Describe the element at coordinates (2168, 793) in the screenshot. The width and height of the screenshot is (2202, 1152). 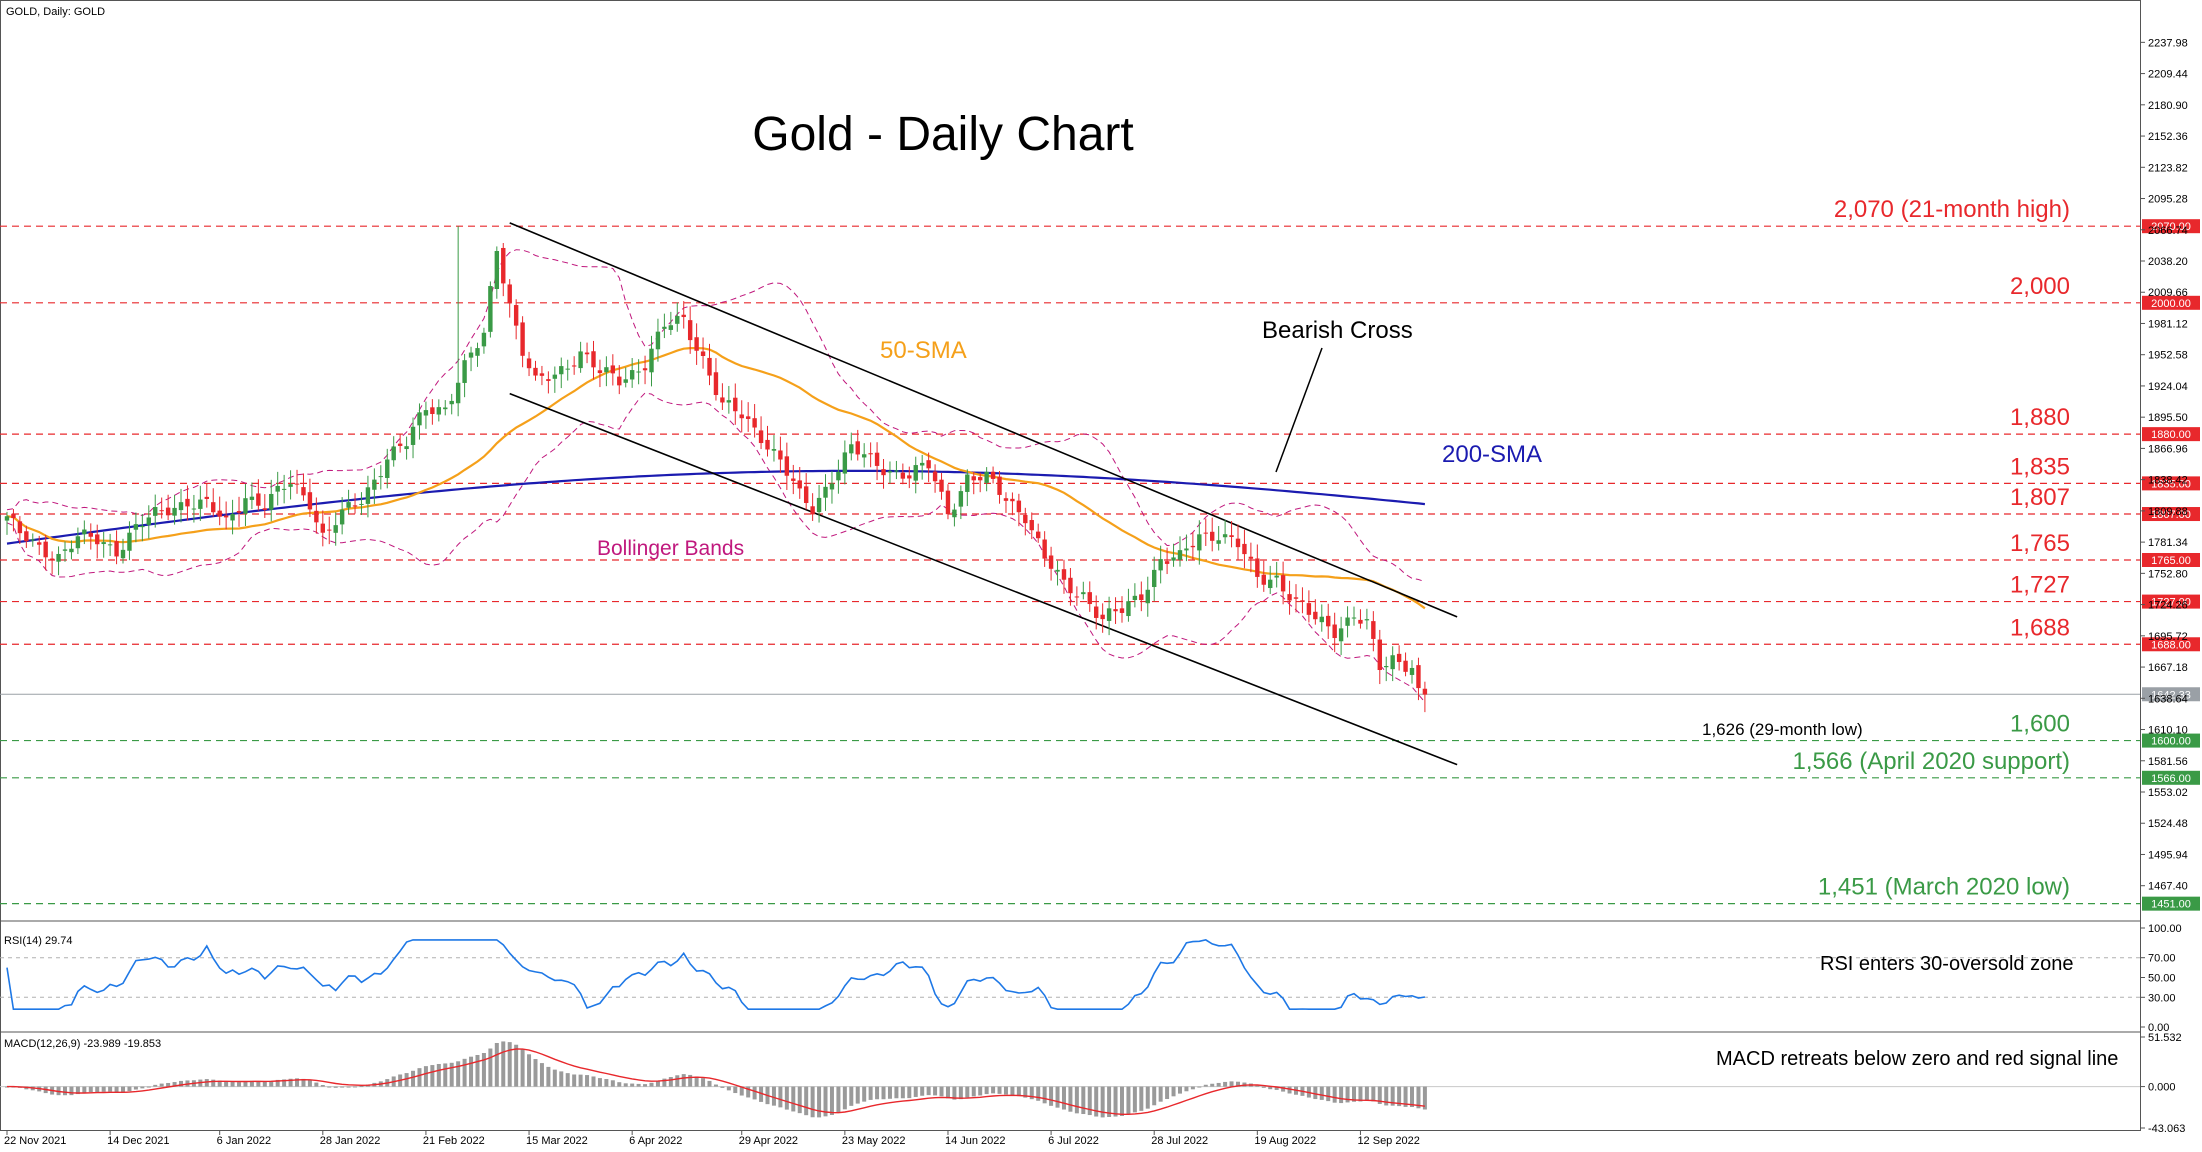
I see `price-tick-label: 1553.02` at that location.